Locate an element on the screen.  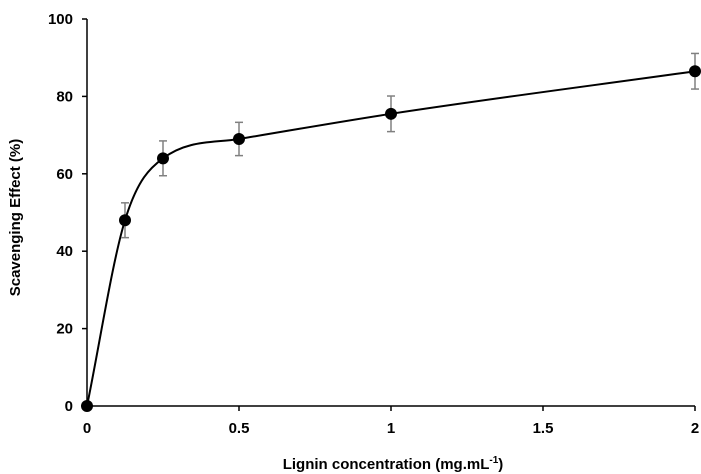
y-tick-label: 0 is located at coordinates (69, 406).